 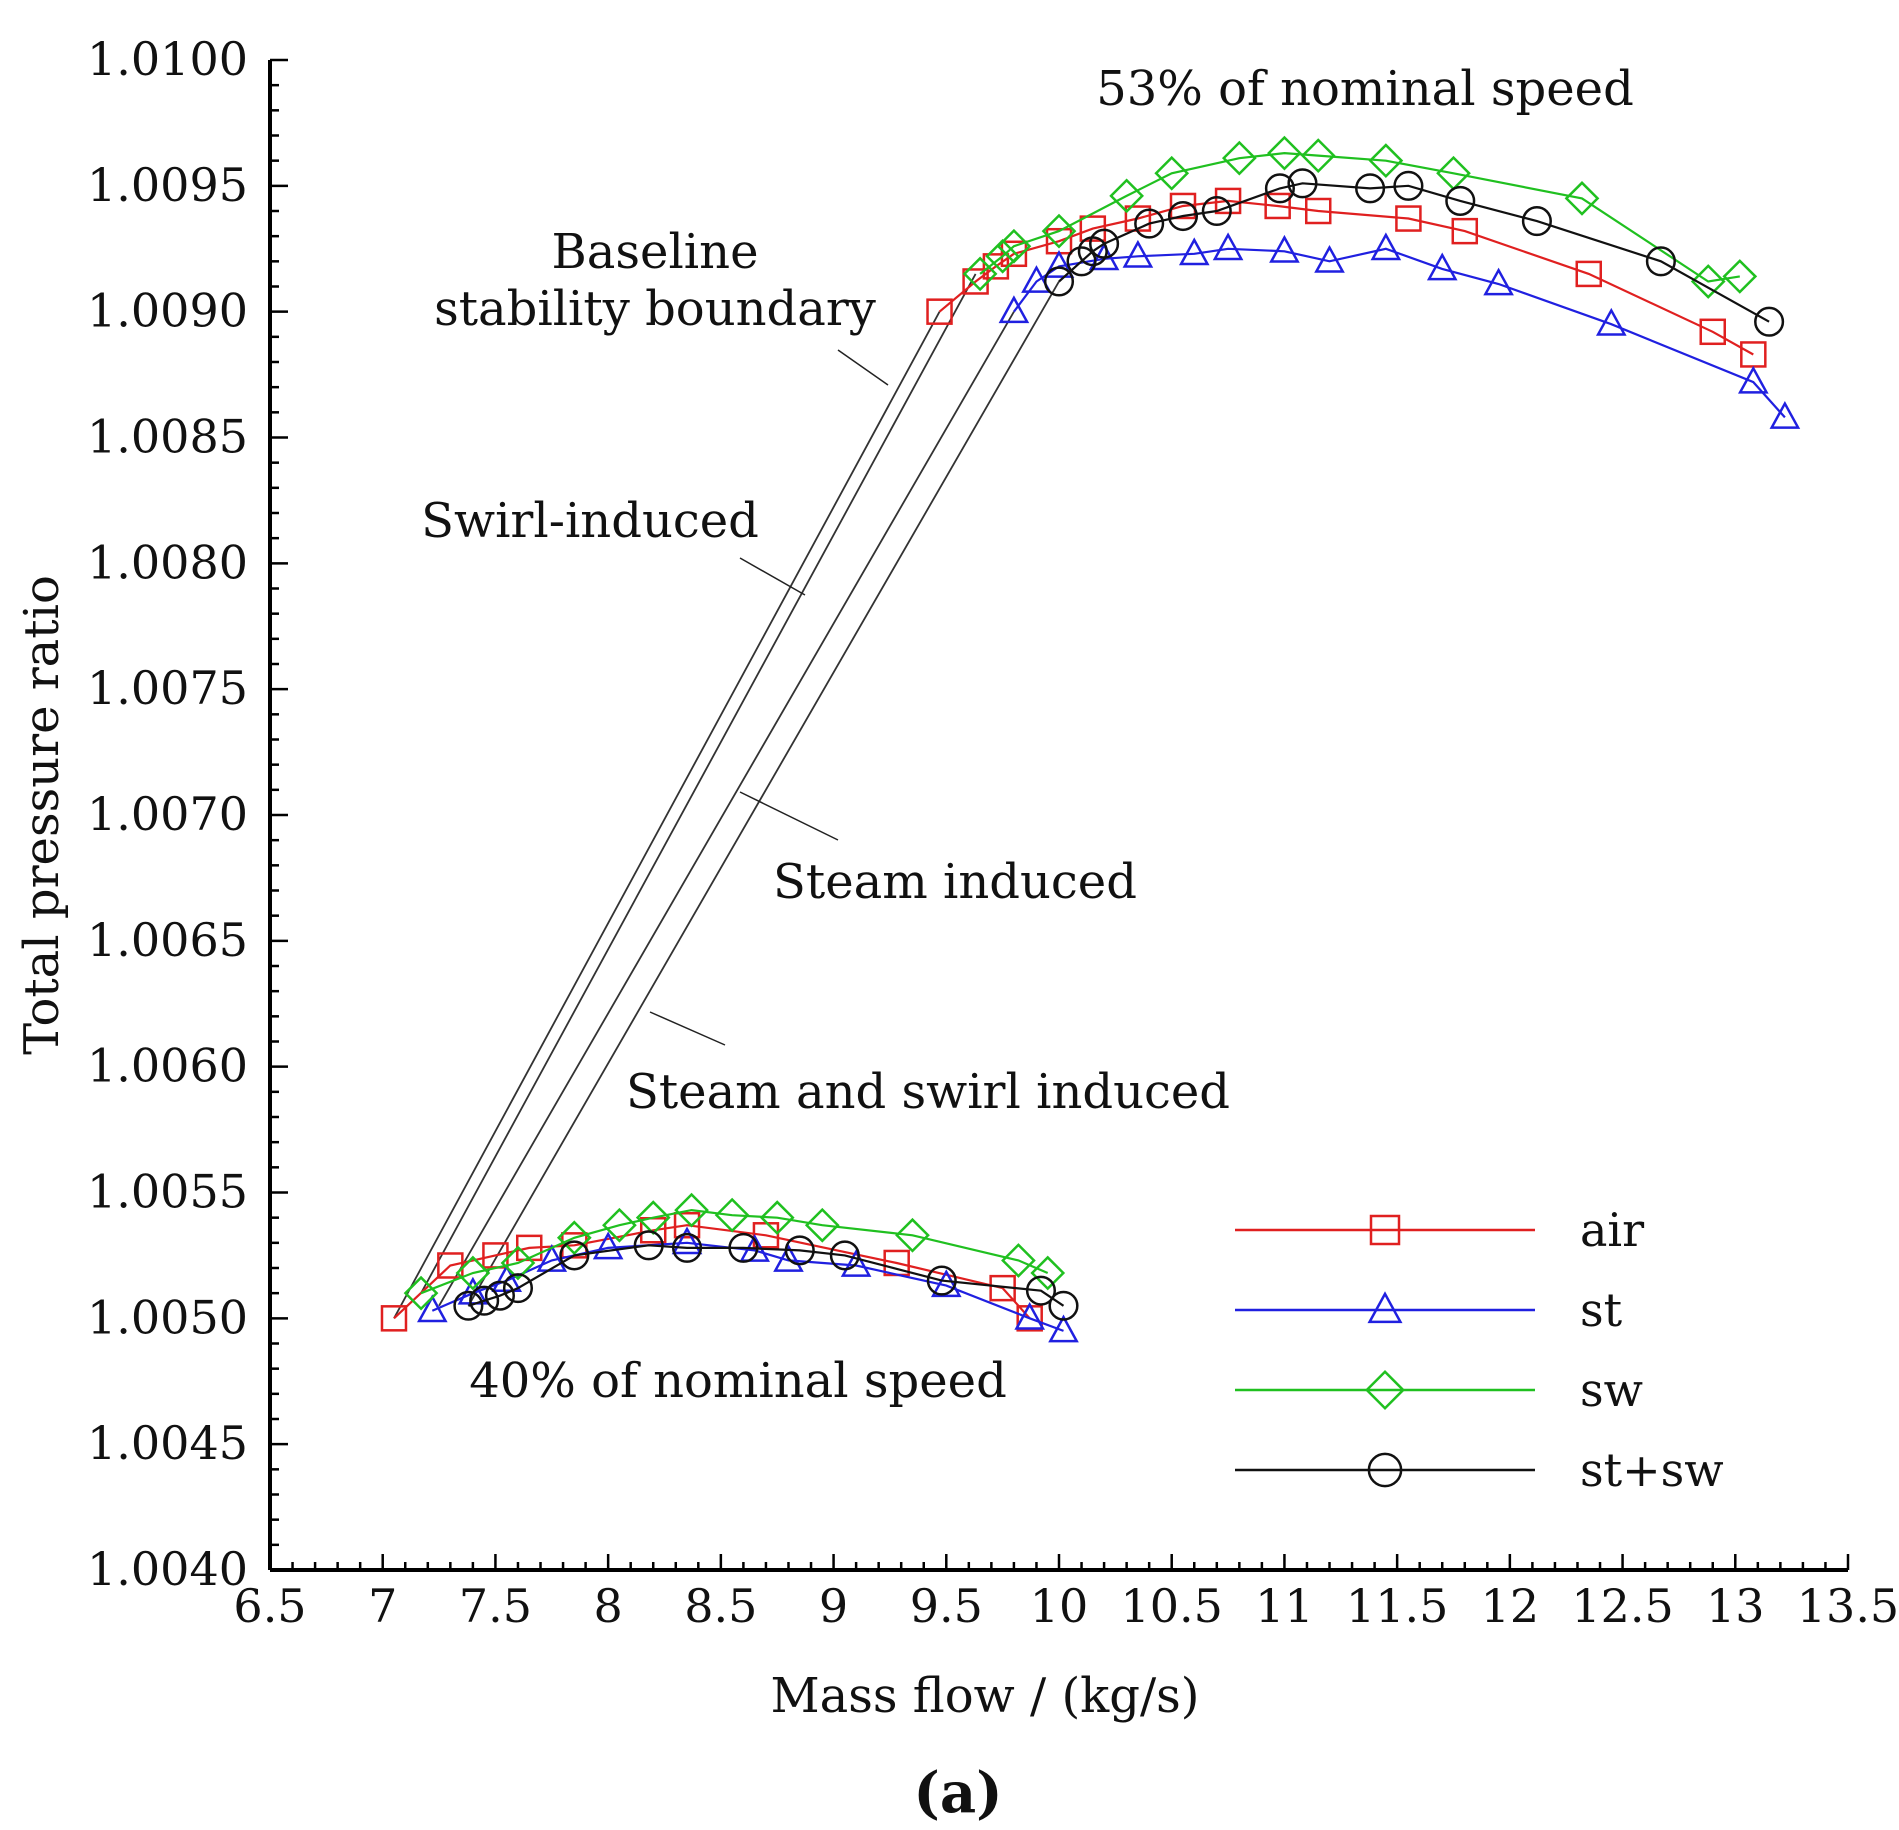 I want to click on x-tick-label: 7, so click(x=382, y=1606).